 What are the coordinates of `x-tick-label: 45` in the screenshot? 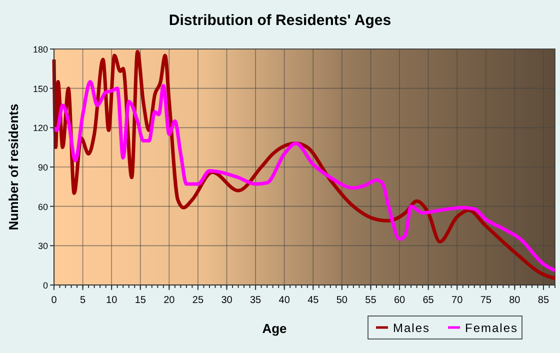 It's located at (314, 300).